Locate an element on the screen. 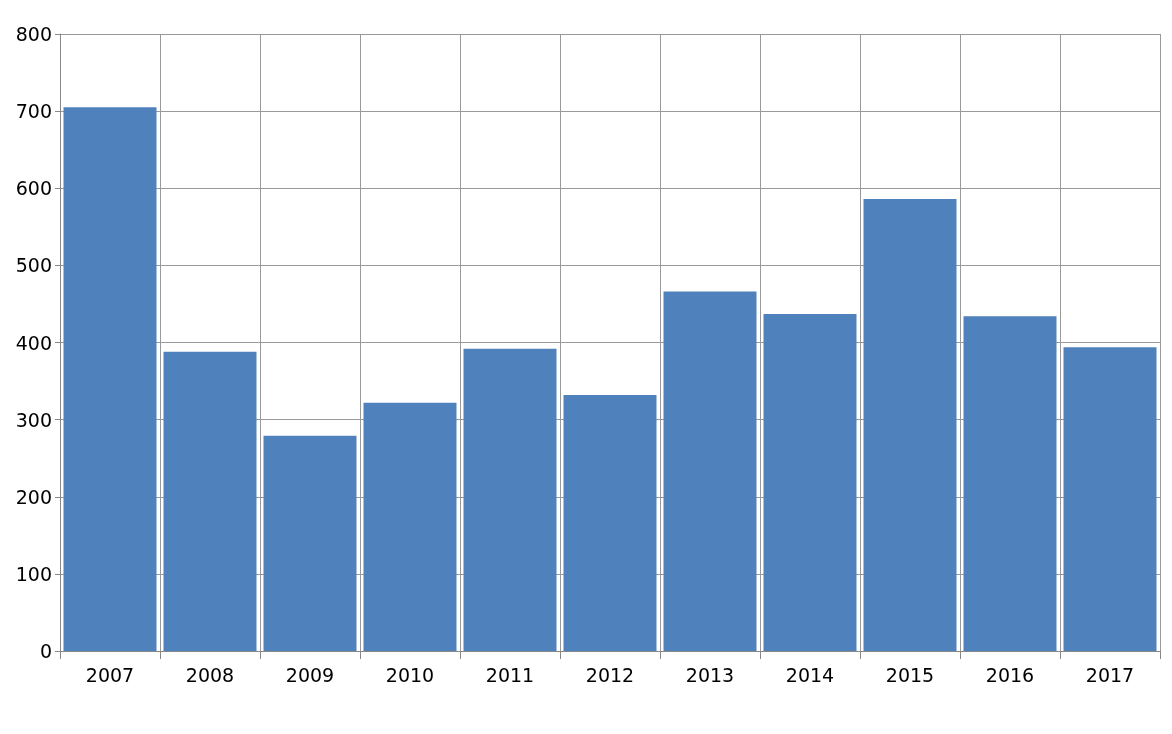 The height and width of the screenshot is (734, 1172). y-tick-label: 400 is located at coordinates (33, 342).